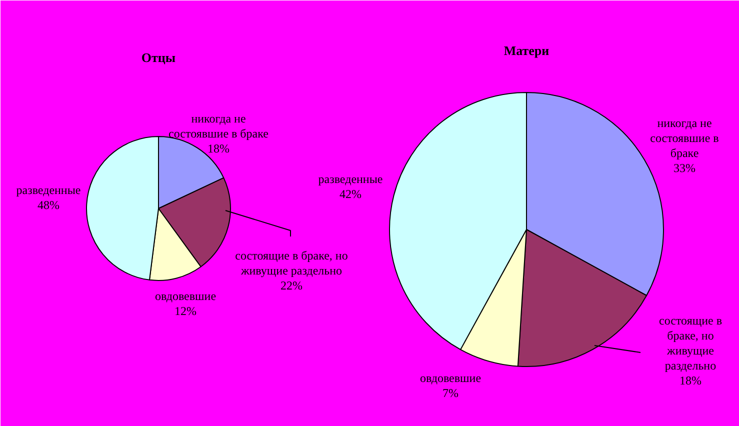 The height and width of the screenshot is (426, 739). I want to click on slice-label: состоящие в браке, но живущие раздельно, so click(291, 263).